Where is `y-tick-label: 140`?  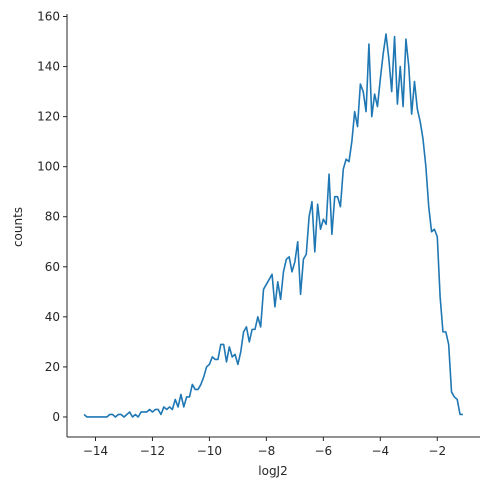
y-tick-label: 140 is located at coordinates (48, 67).